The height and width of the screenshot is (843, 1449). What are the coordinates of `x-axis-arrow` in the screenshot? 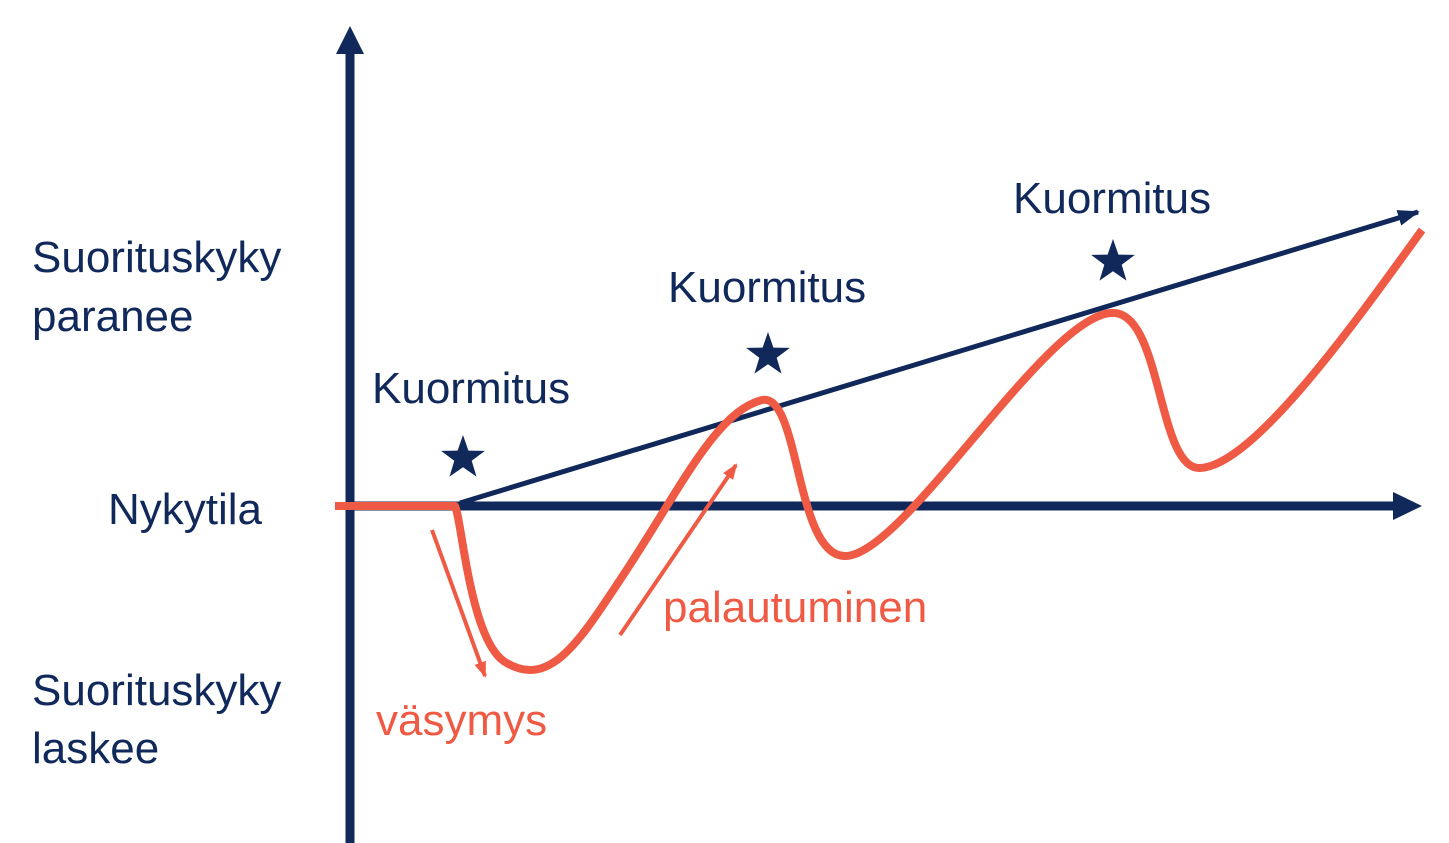 It's located at (1407, 506).